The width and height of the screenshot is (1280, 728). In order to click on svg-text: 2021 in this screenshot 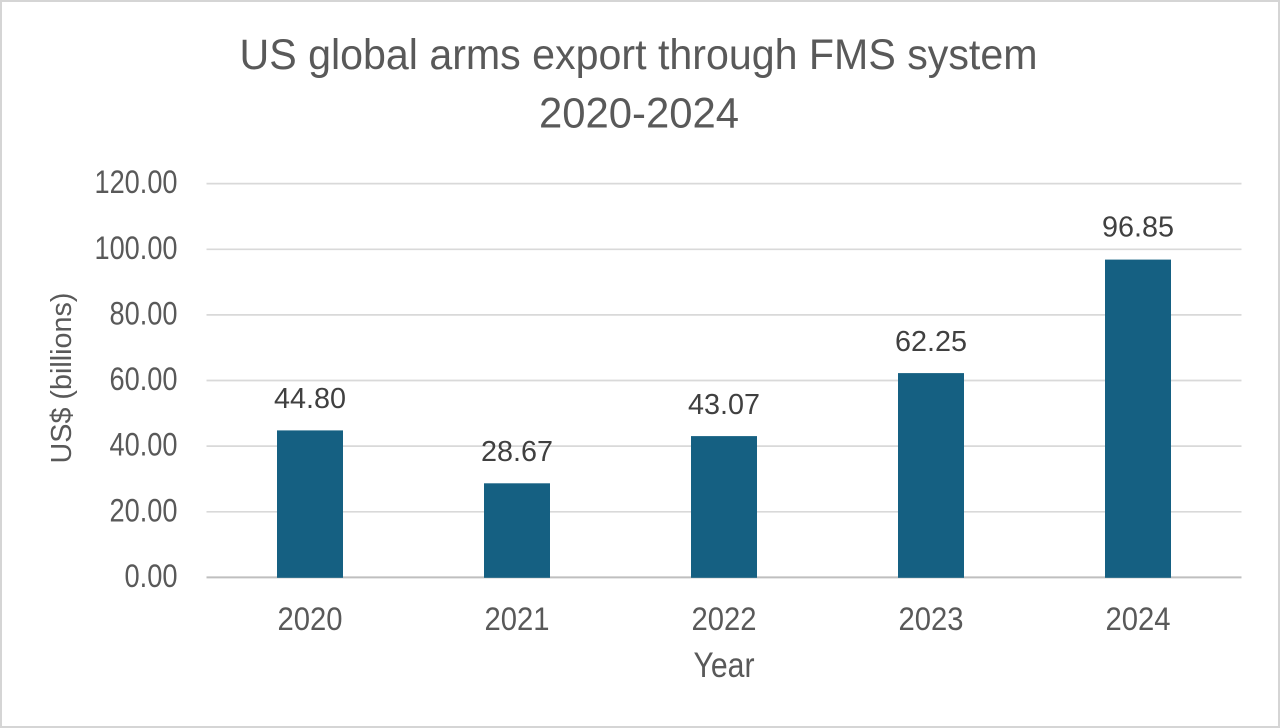, I will do `click(517, 619)`.